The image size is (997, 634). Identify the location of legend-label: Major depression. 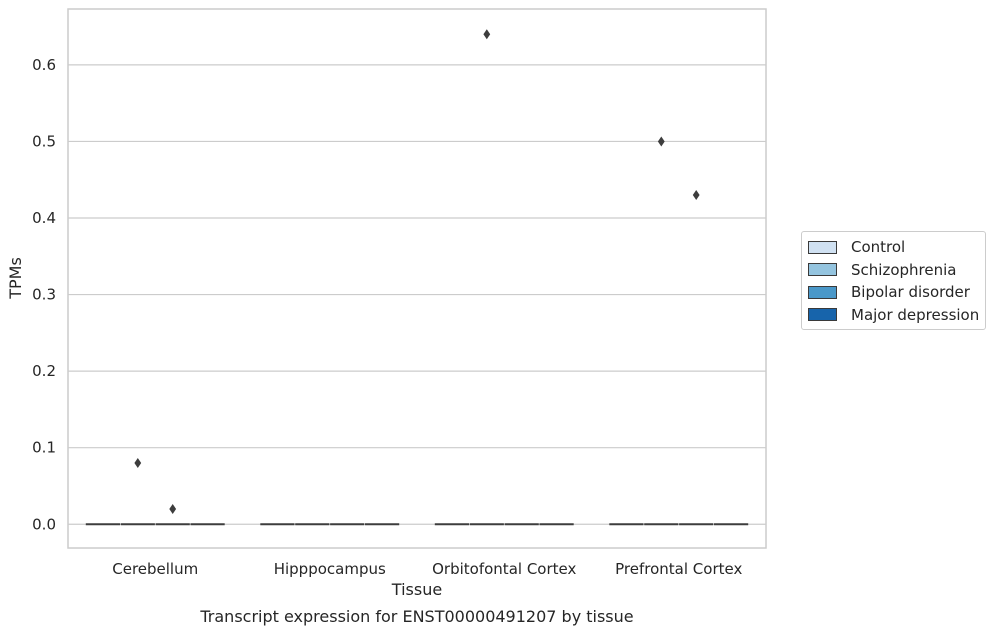
(915, 314).